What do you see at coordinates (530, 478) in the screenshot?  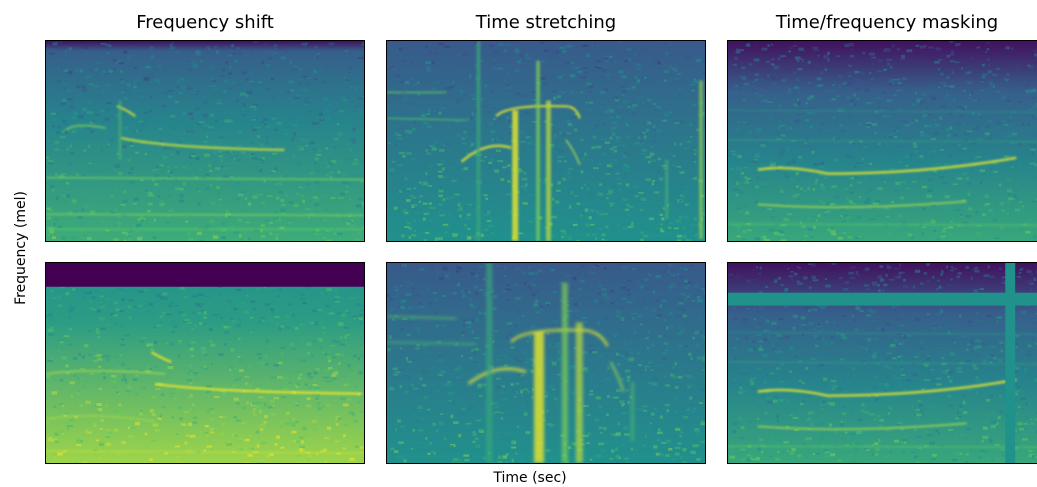 I see `x-axis-label: Time (sec)` at bounding box center [530, 478].